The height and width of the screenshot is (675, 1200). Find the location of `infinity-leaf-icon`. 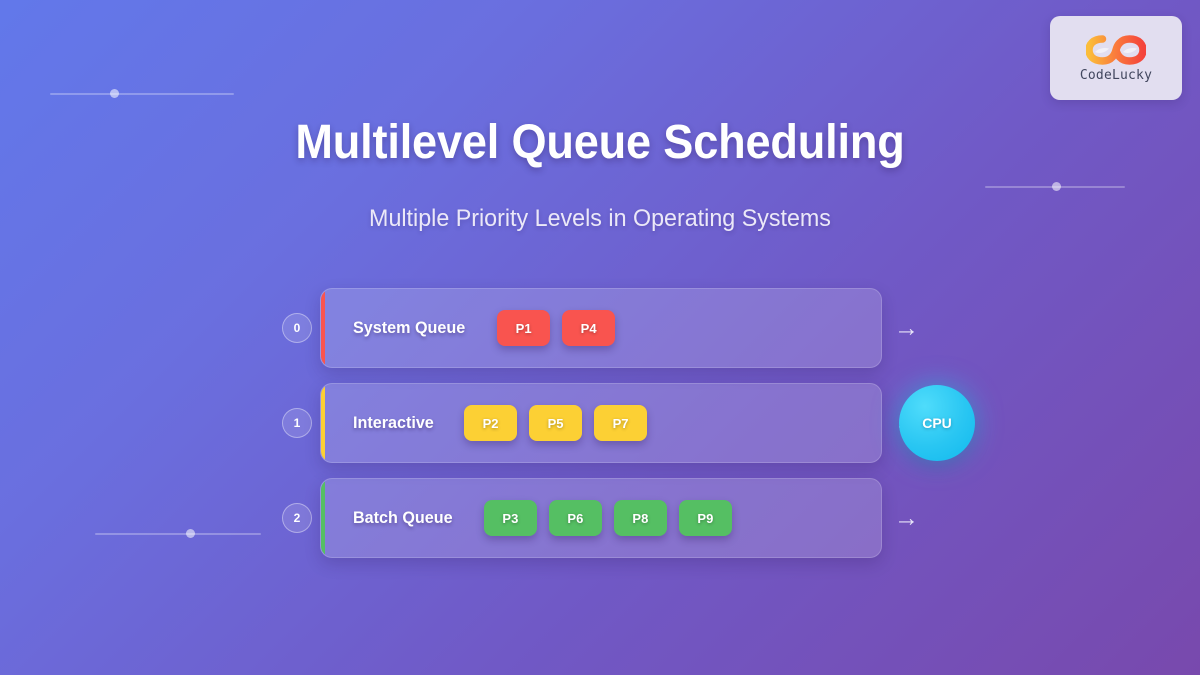

infinity-leaf-icon is located at coordinates (1116, 49).